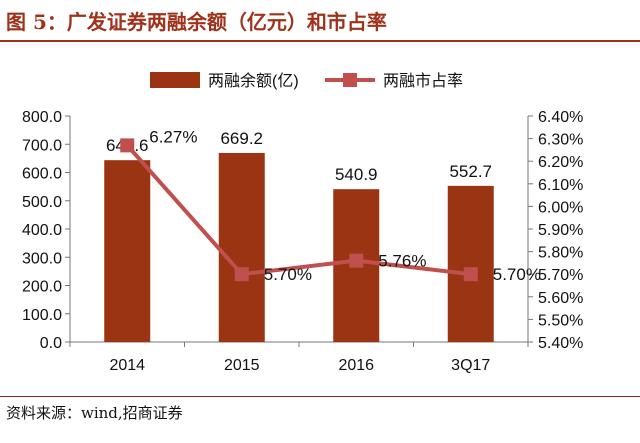 This screenshot has height=443, width=640. What do you see at coordinates (42, 117) in the screenshot?
I see `left-tick-label: 800.0` at bounding box center [42, 117].